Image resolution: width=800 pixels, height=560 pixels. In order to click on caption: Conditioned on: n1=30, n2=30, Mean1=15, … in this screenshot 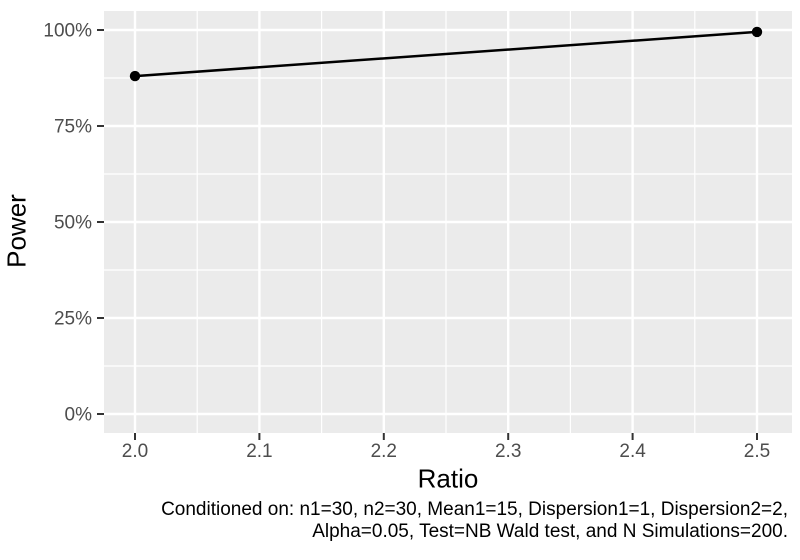, I will do `click(474, 521)`.